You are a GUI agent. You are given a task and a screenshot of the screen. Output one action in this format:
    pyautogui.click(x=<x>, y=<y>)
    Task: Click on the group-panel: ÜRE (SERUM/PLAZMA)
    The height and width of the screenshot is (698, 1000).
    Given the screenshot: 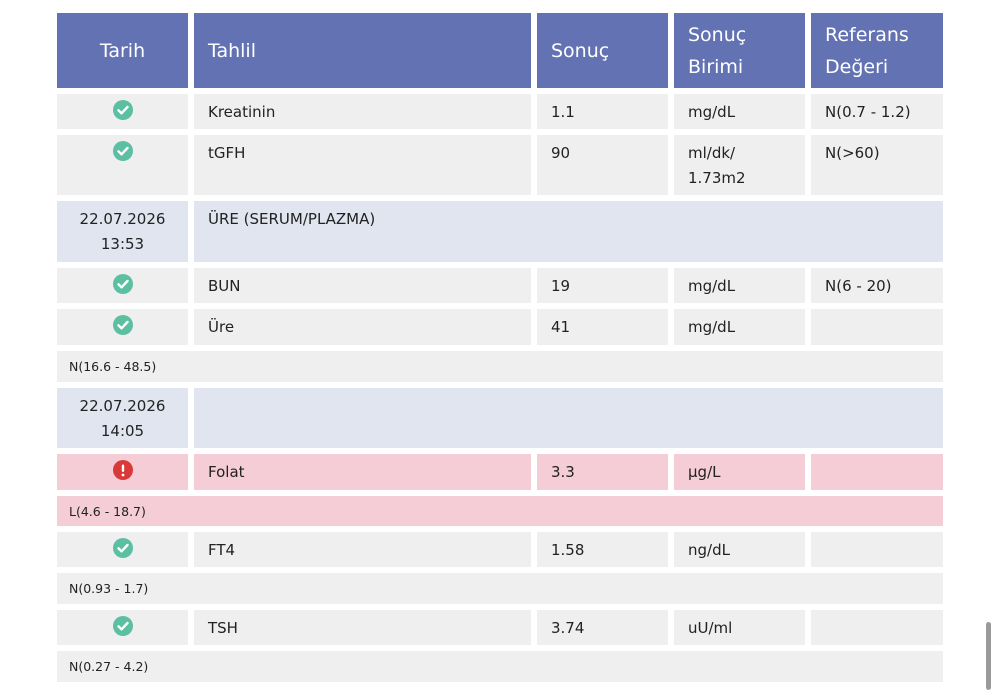 What is the action you would take?
    pyautogui.click(x=568, y=231)
    